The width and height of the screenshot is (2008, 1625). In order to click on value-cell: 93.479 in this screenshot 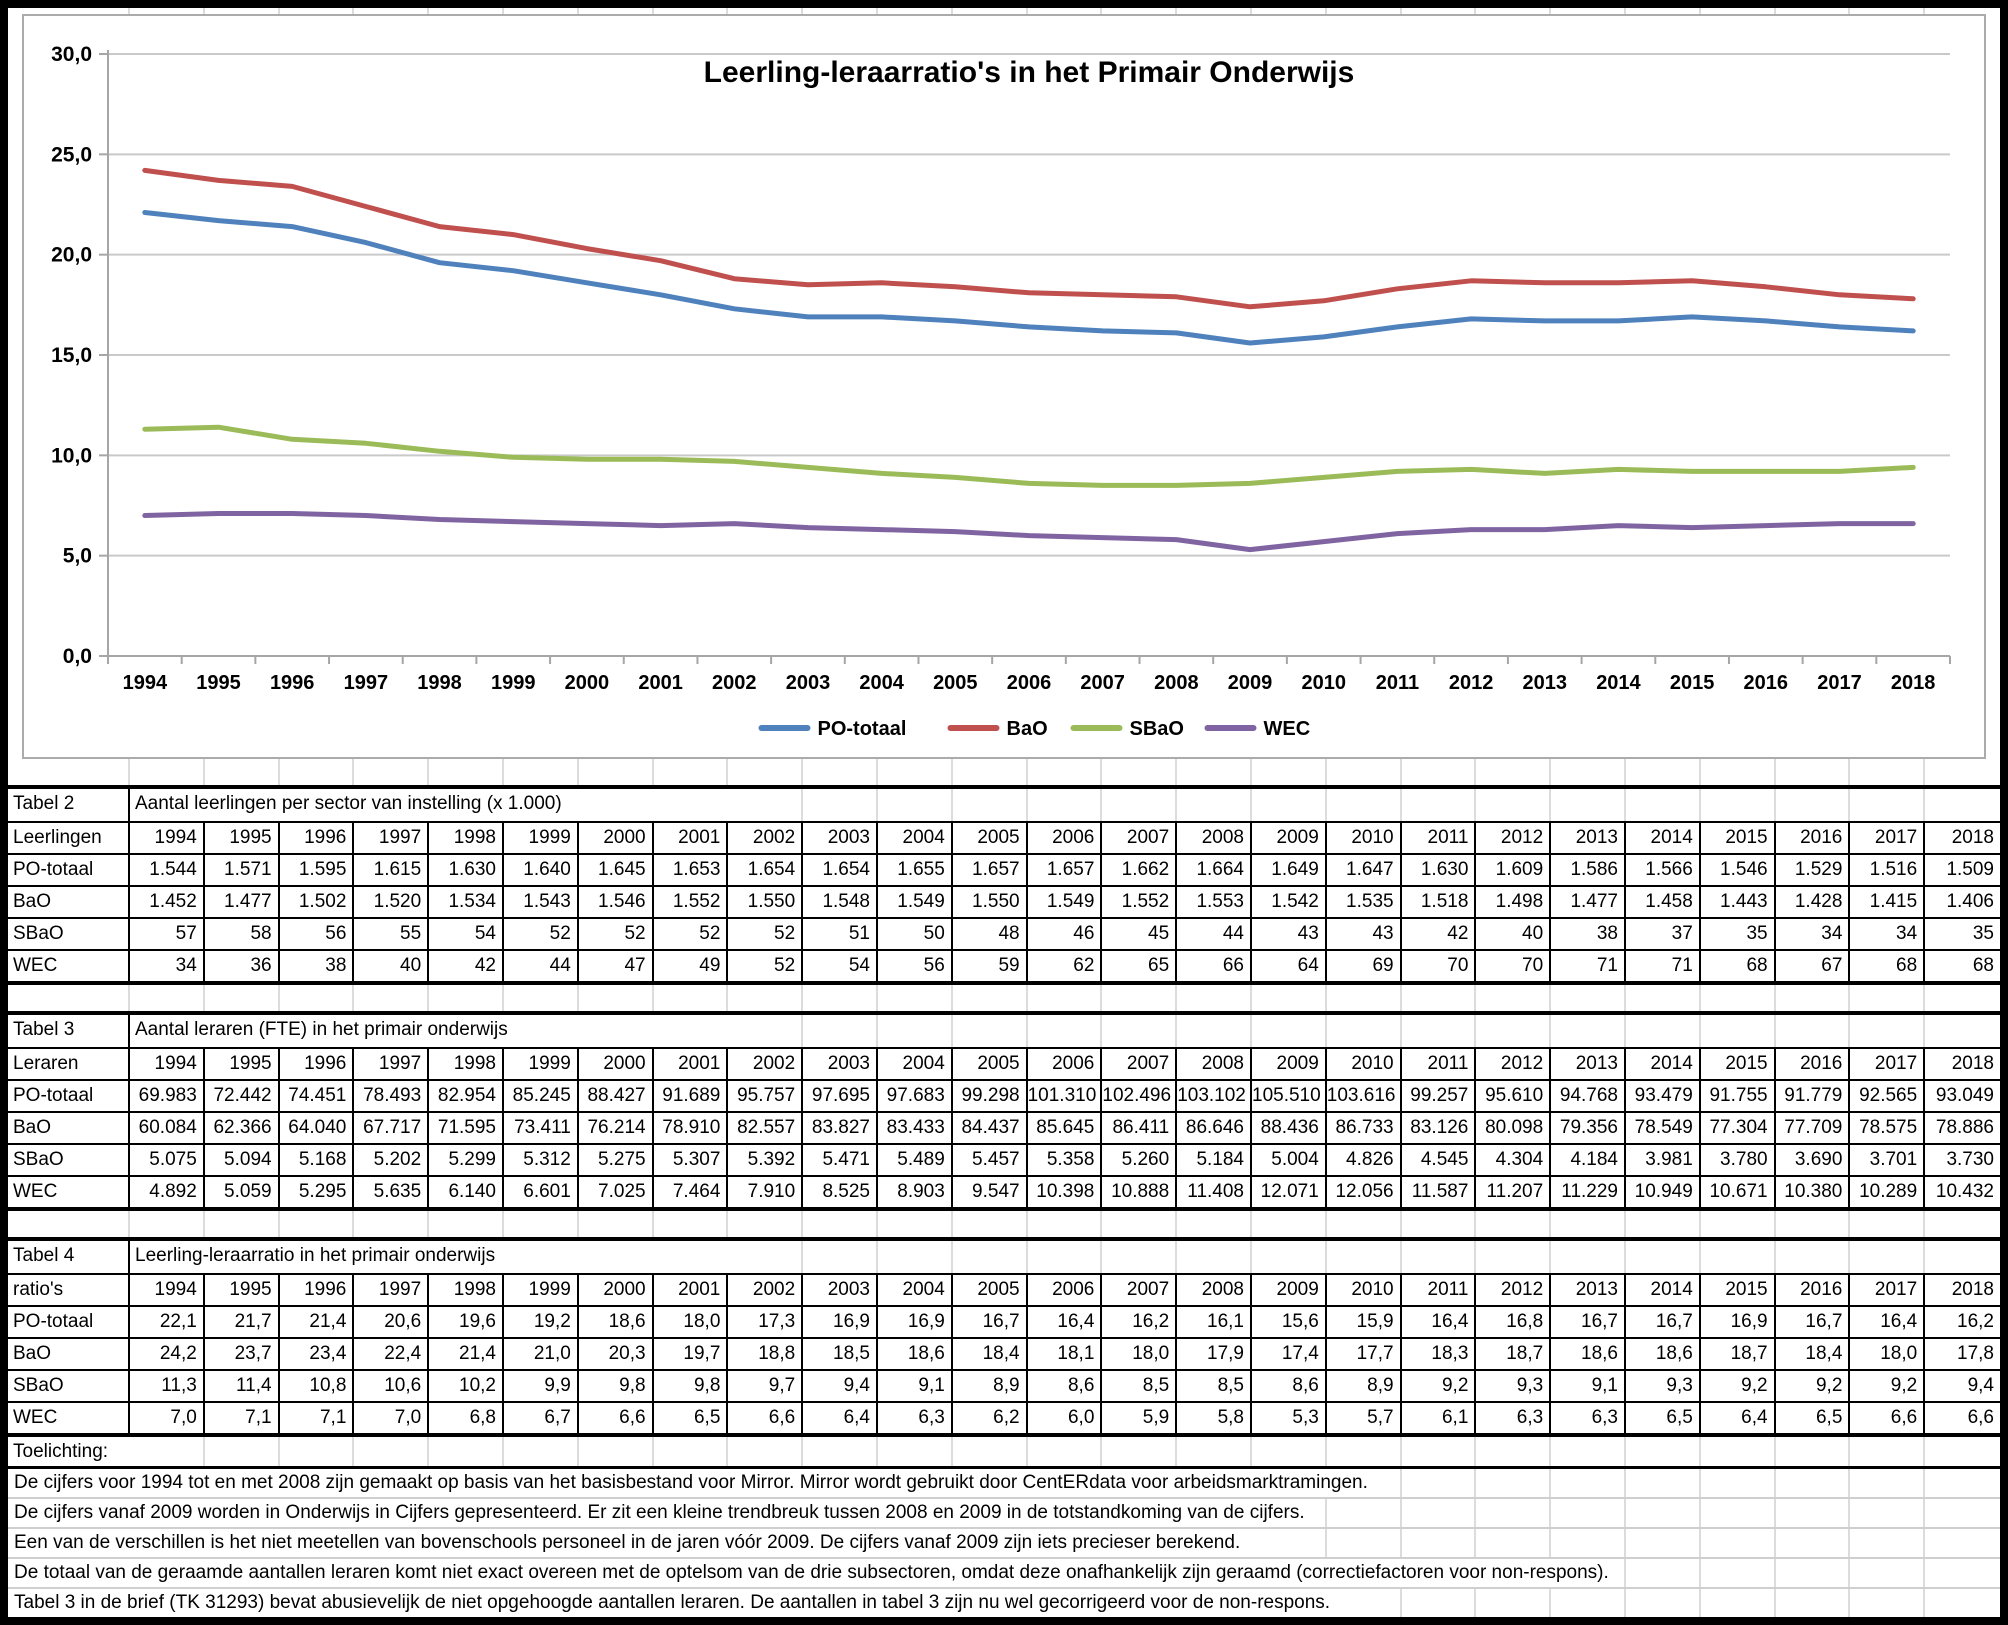, I will do `click(1663, 1096)`.